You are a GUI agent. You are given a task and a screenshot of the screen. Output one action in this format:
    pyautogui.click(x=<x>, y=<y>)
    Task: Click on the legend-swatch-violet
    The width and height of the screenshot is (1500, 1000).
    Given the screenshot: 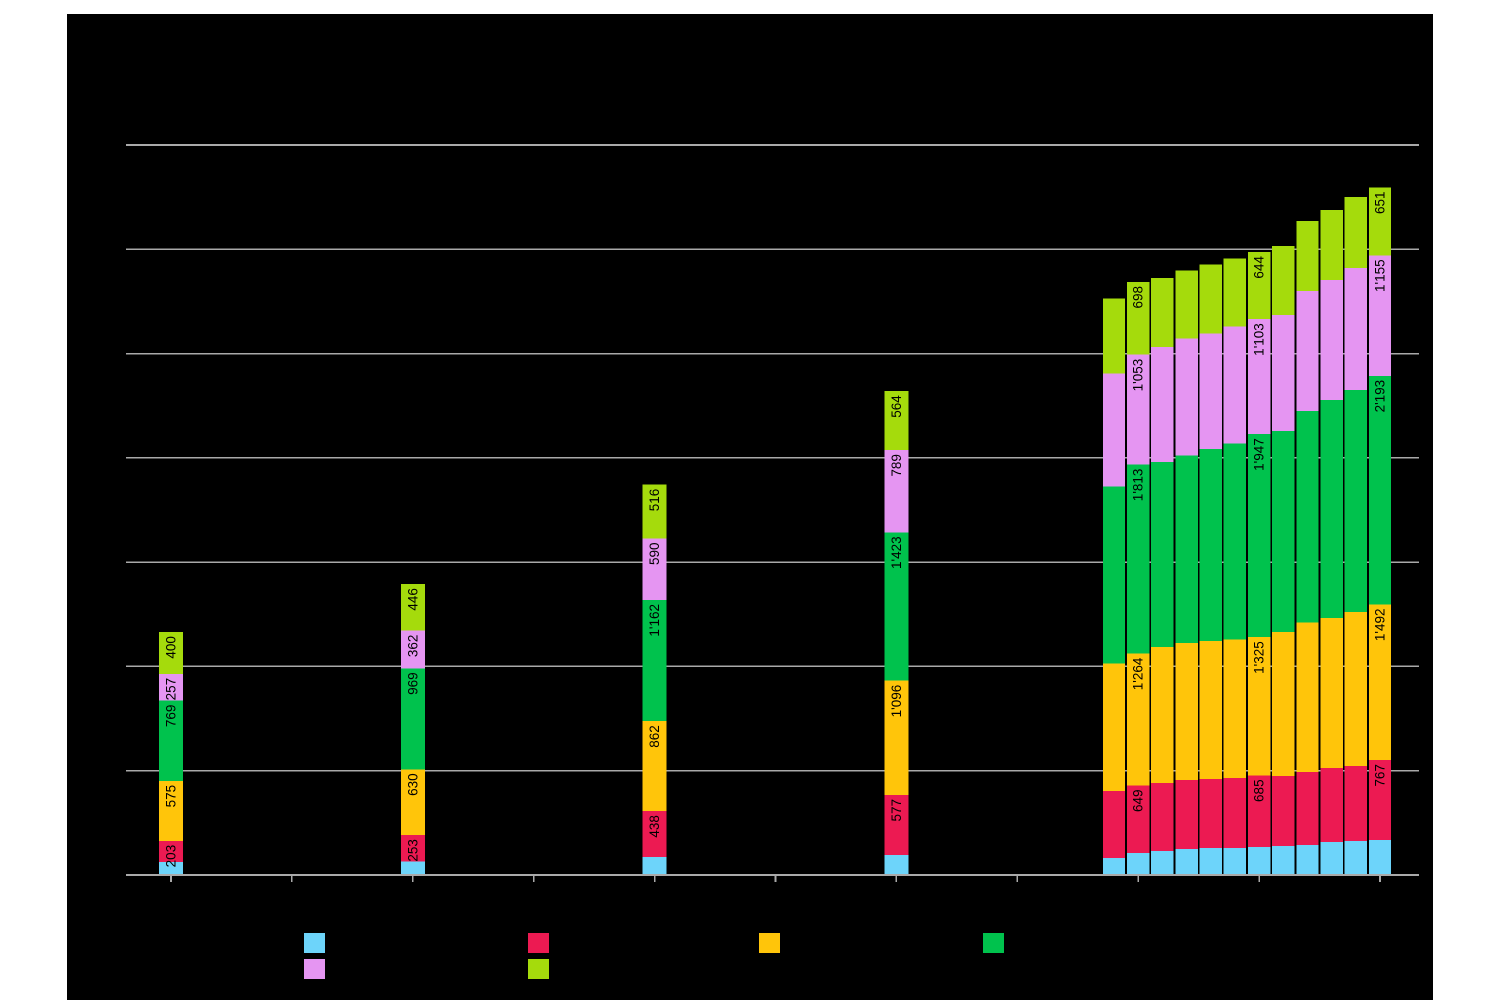 What is the action you would take?
    pyautogui.click(x=314, y=969)
    